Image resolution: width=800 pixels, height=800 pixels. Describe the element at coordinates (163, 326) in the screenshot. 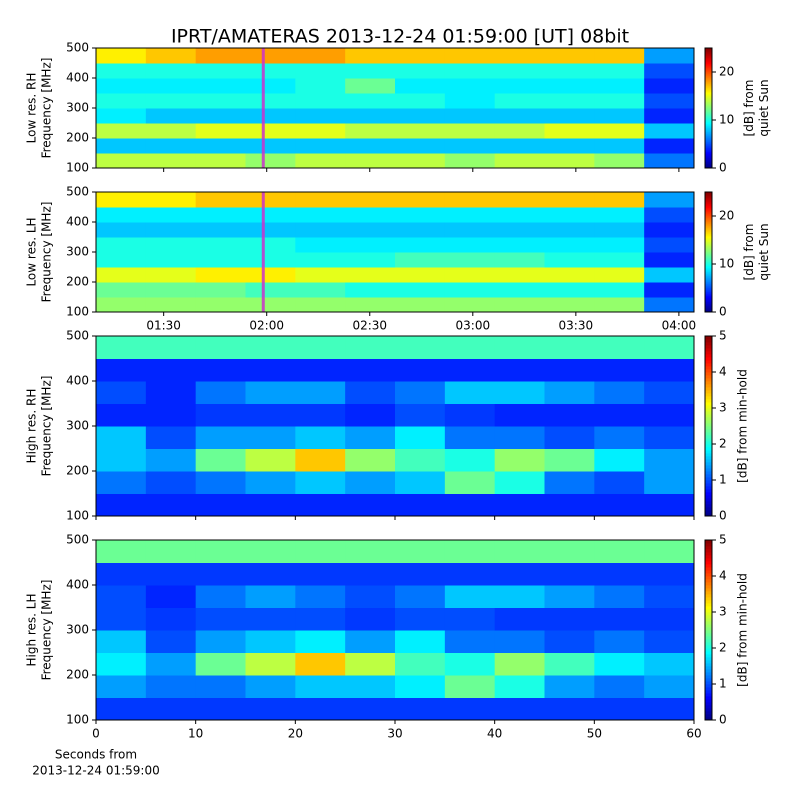

I see `x-tick-label: 01:30` at that location.